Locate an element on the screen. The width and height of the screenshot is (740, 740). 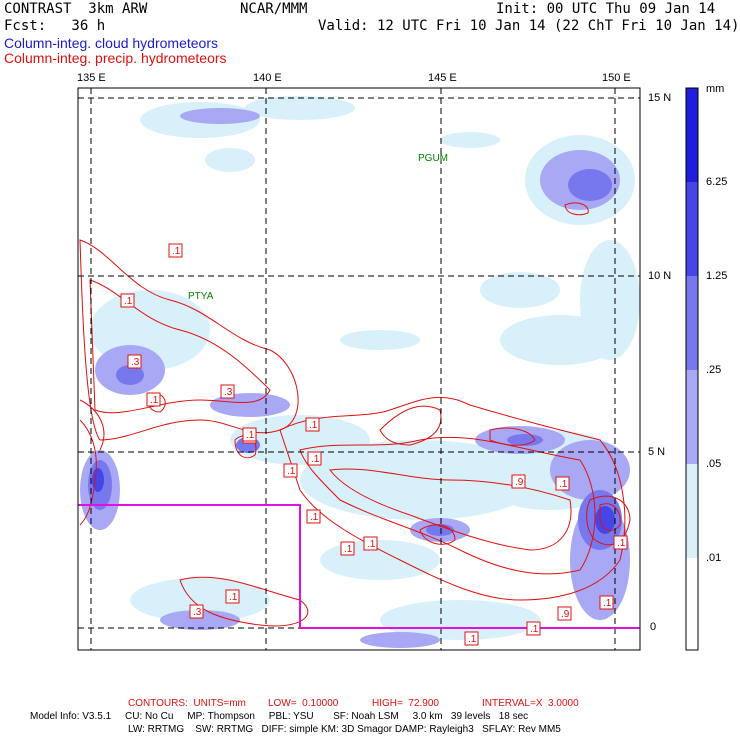
station-pgum: PGUM is located at coordinates (433, 158).